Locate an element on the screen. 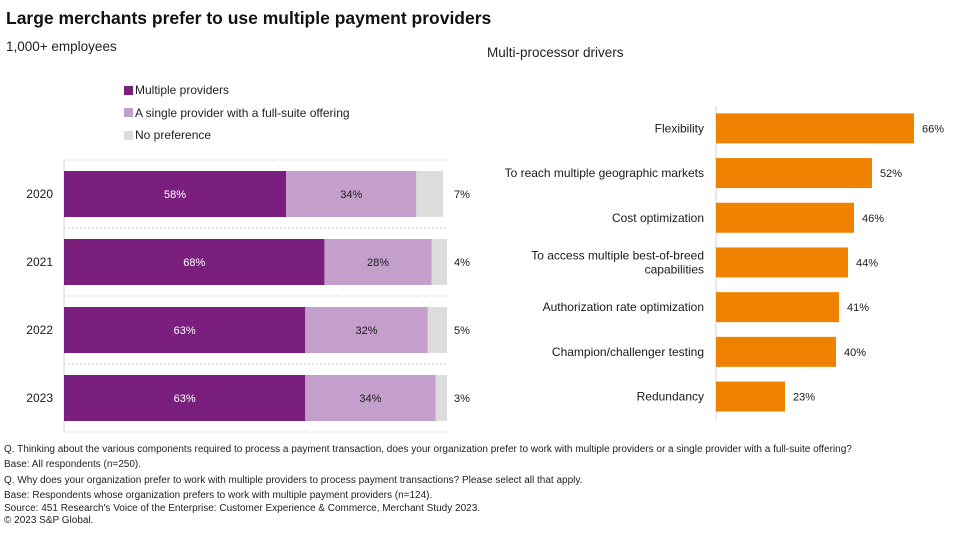 The image size is (960, 557). left-data-label: 5% is located at coordinates (462, 331).